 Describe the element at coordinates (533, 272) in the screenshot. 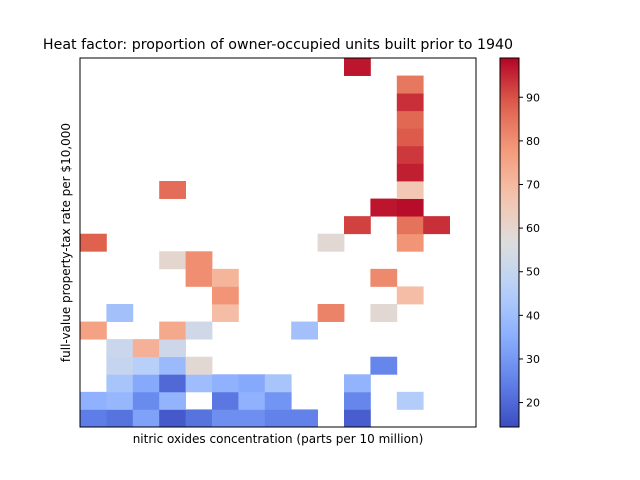

I see `colorbar-tick-label: 50` at that location.